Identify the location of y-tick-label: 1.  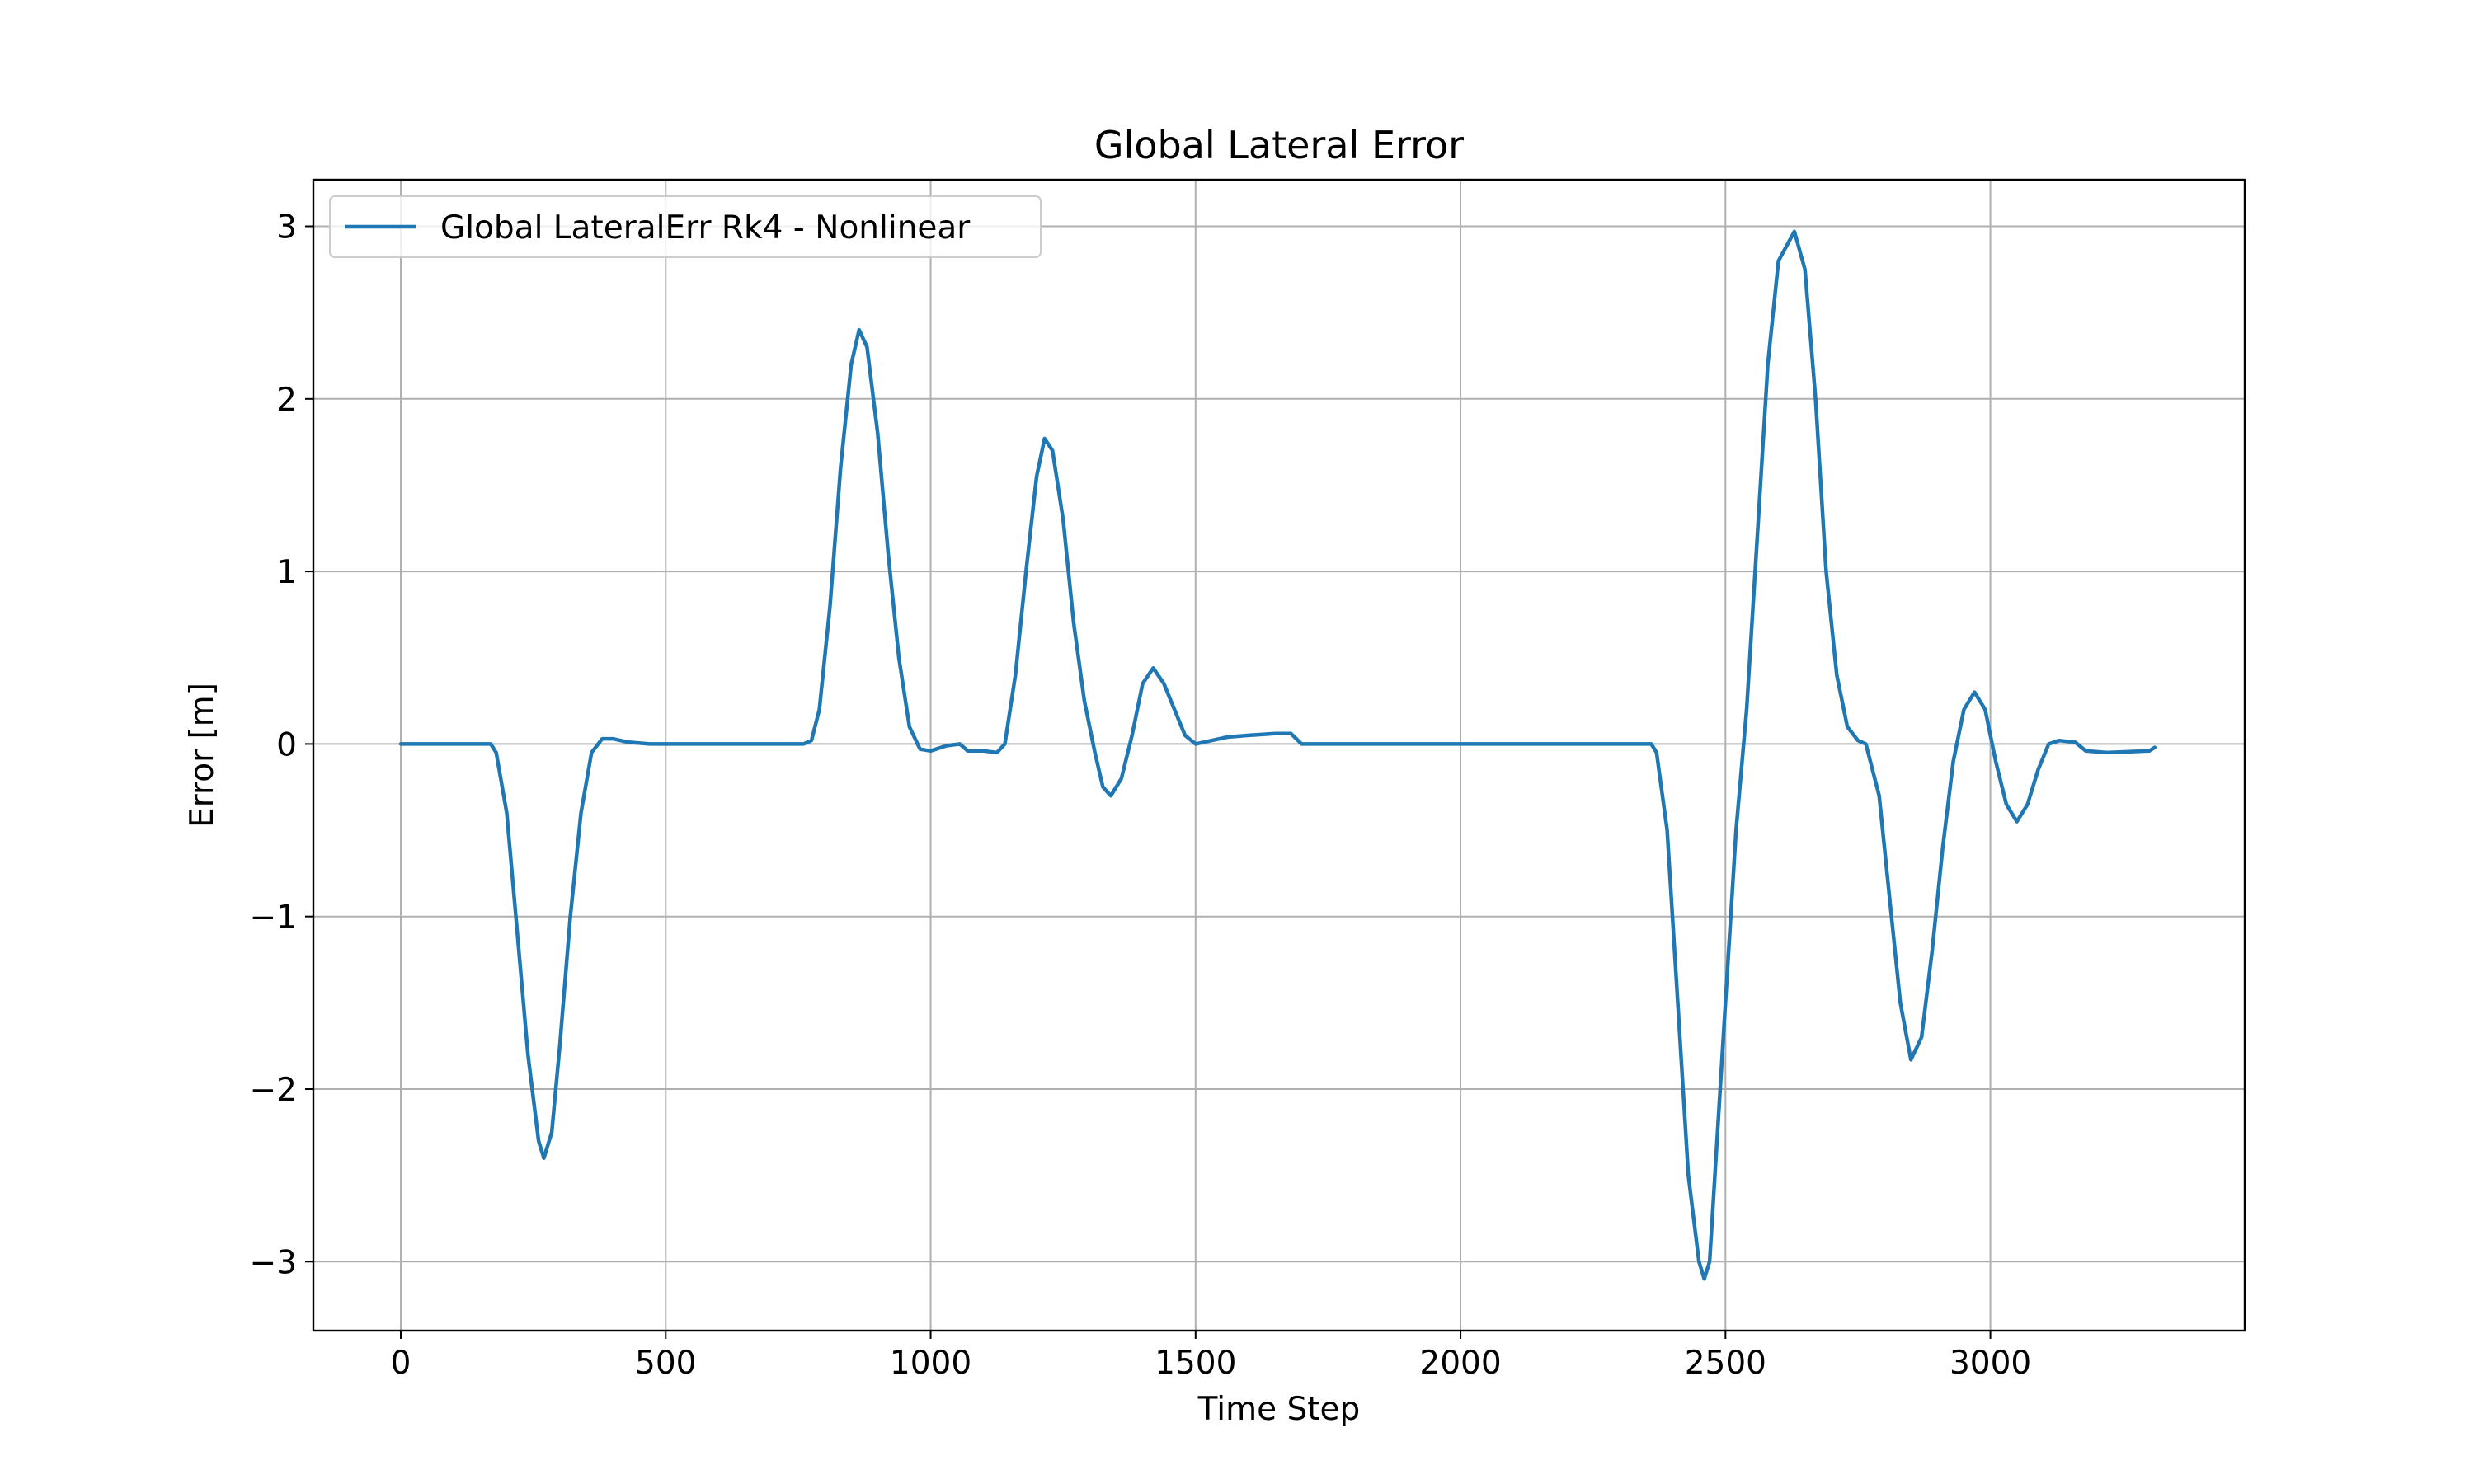
(286, 572).